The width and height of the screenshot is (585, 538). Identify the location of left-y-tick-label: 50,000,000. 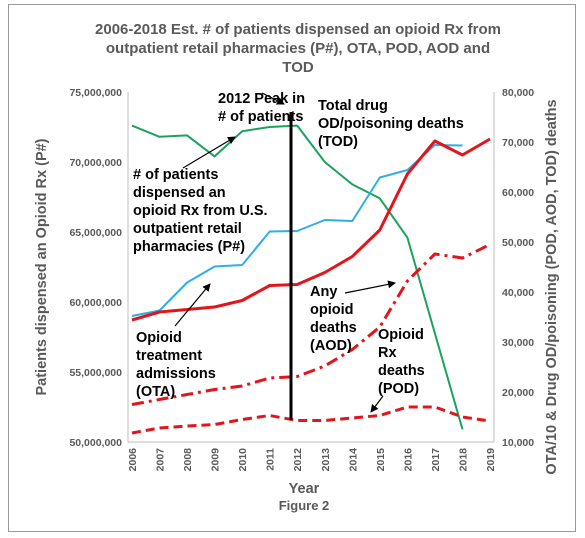
(95, 443).